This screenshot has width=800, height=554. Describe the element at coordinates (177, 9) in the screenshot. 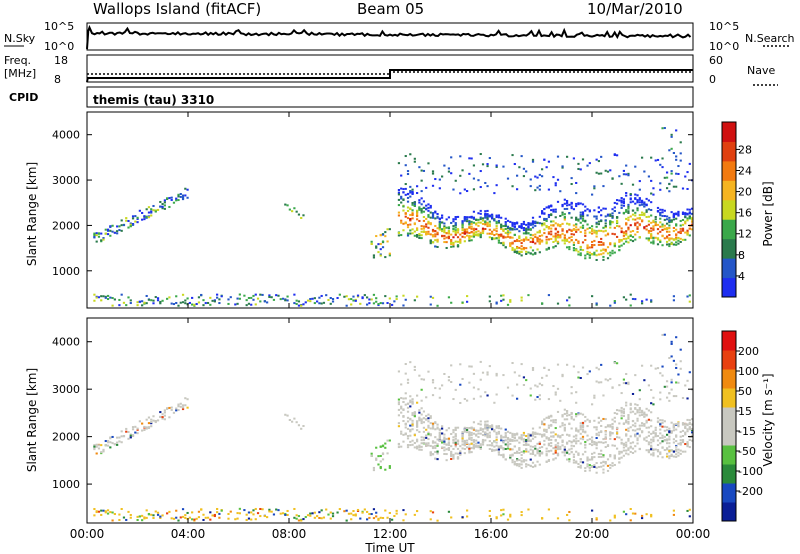

I see `station-title: Wallops Island (fitACF)` at that location.